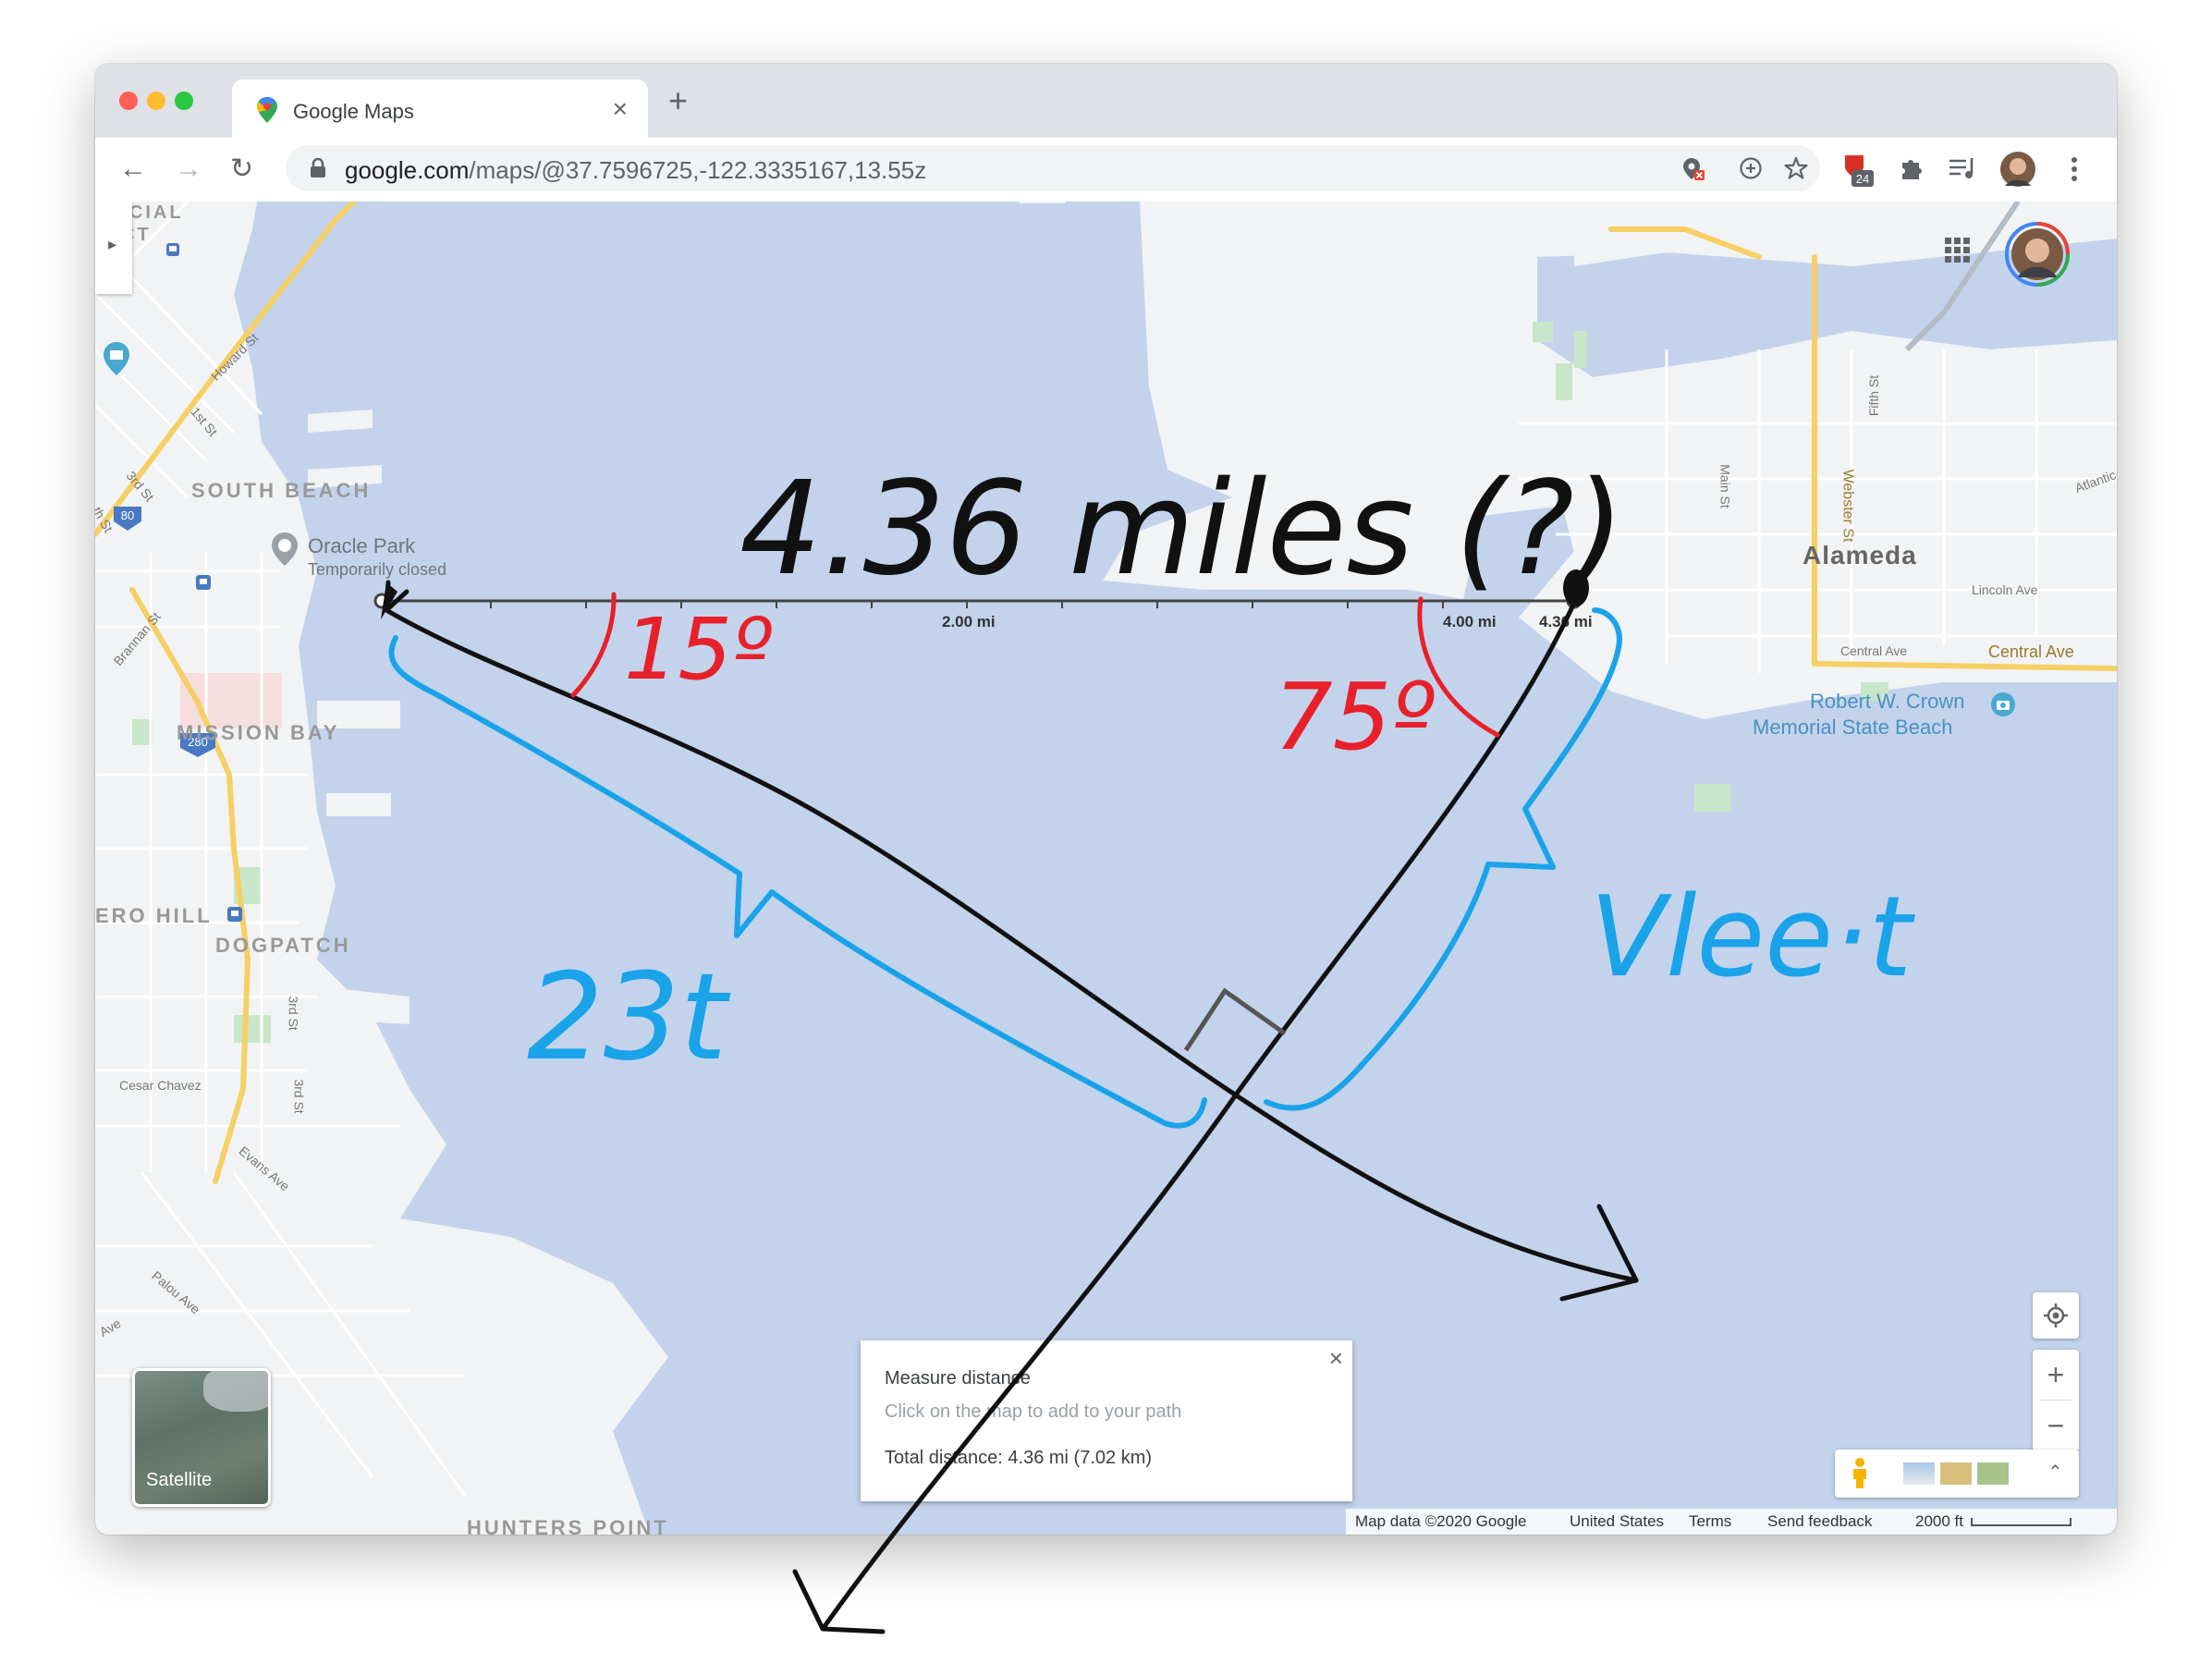 The height and width of the screenshot is (1664, 2212). I want to click on footer-country: United States, so click(1617, 1521).